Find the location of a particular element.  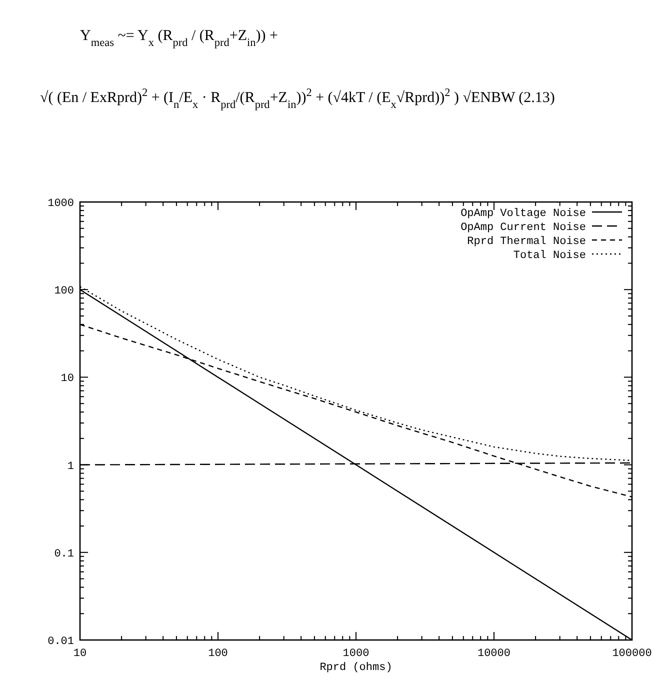

x-tick-label: 1000 is located at coordinates (356, 654).